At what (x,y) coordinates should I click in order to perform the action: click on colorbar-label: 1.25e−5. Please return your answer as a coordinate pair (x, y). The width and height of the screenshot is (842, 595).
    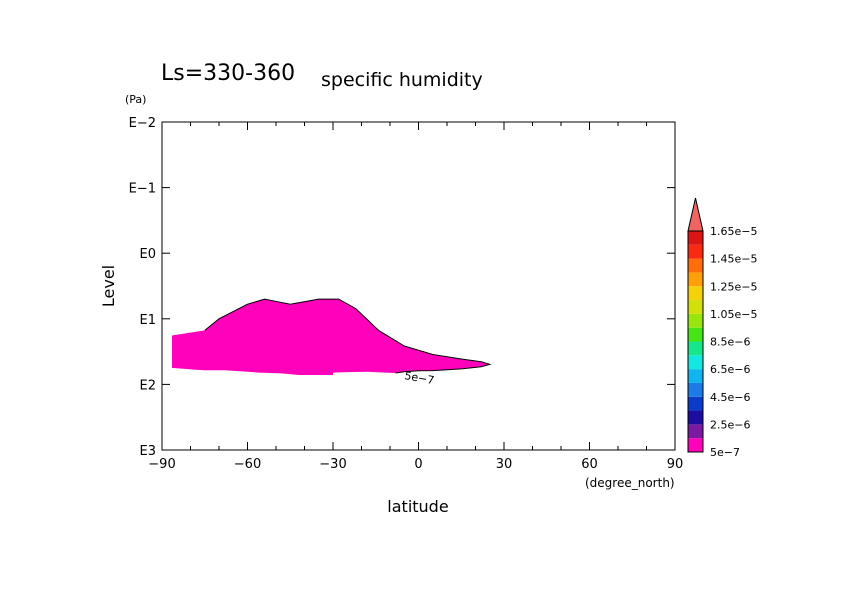
    Looking at the image, I should click on (733, 286).